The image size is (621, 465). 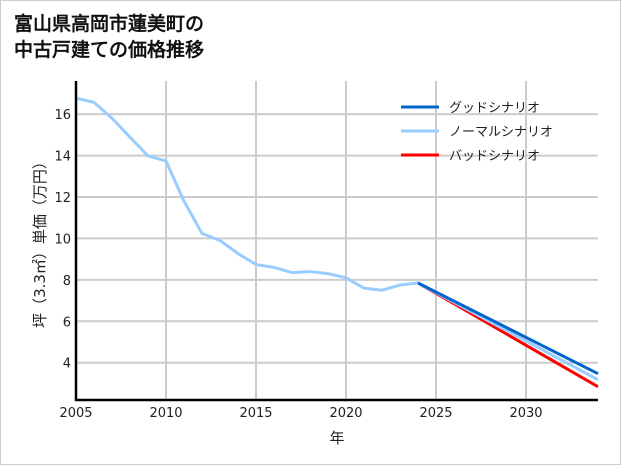 What do you see at coordinates (67, 322) in the screenshot?
I see `y-tick-label: 6` at bounding box center [67, 322].